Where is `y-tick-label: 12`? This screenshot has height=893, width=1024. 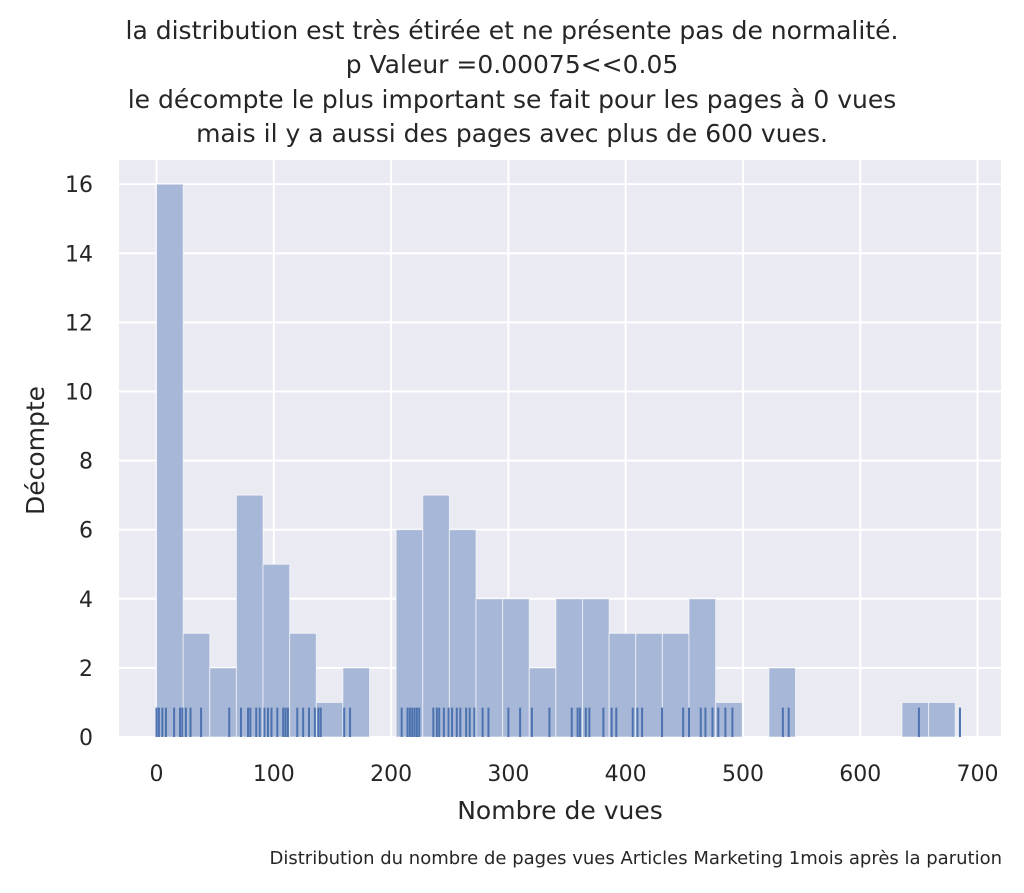 y-tick-label: 12 is located at coordinates (79, 323).